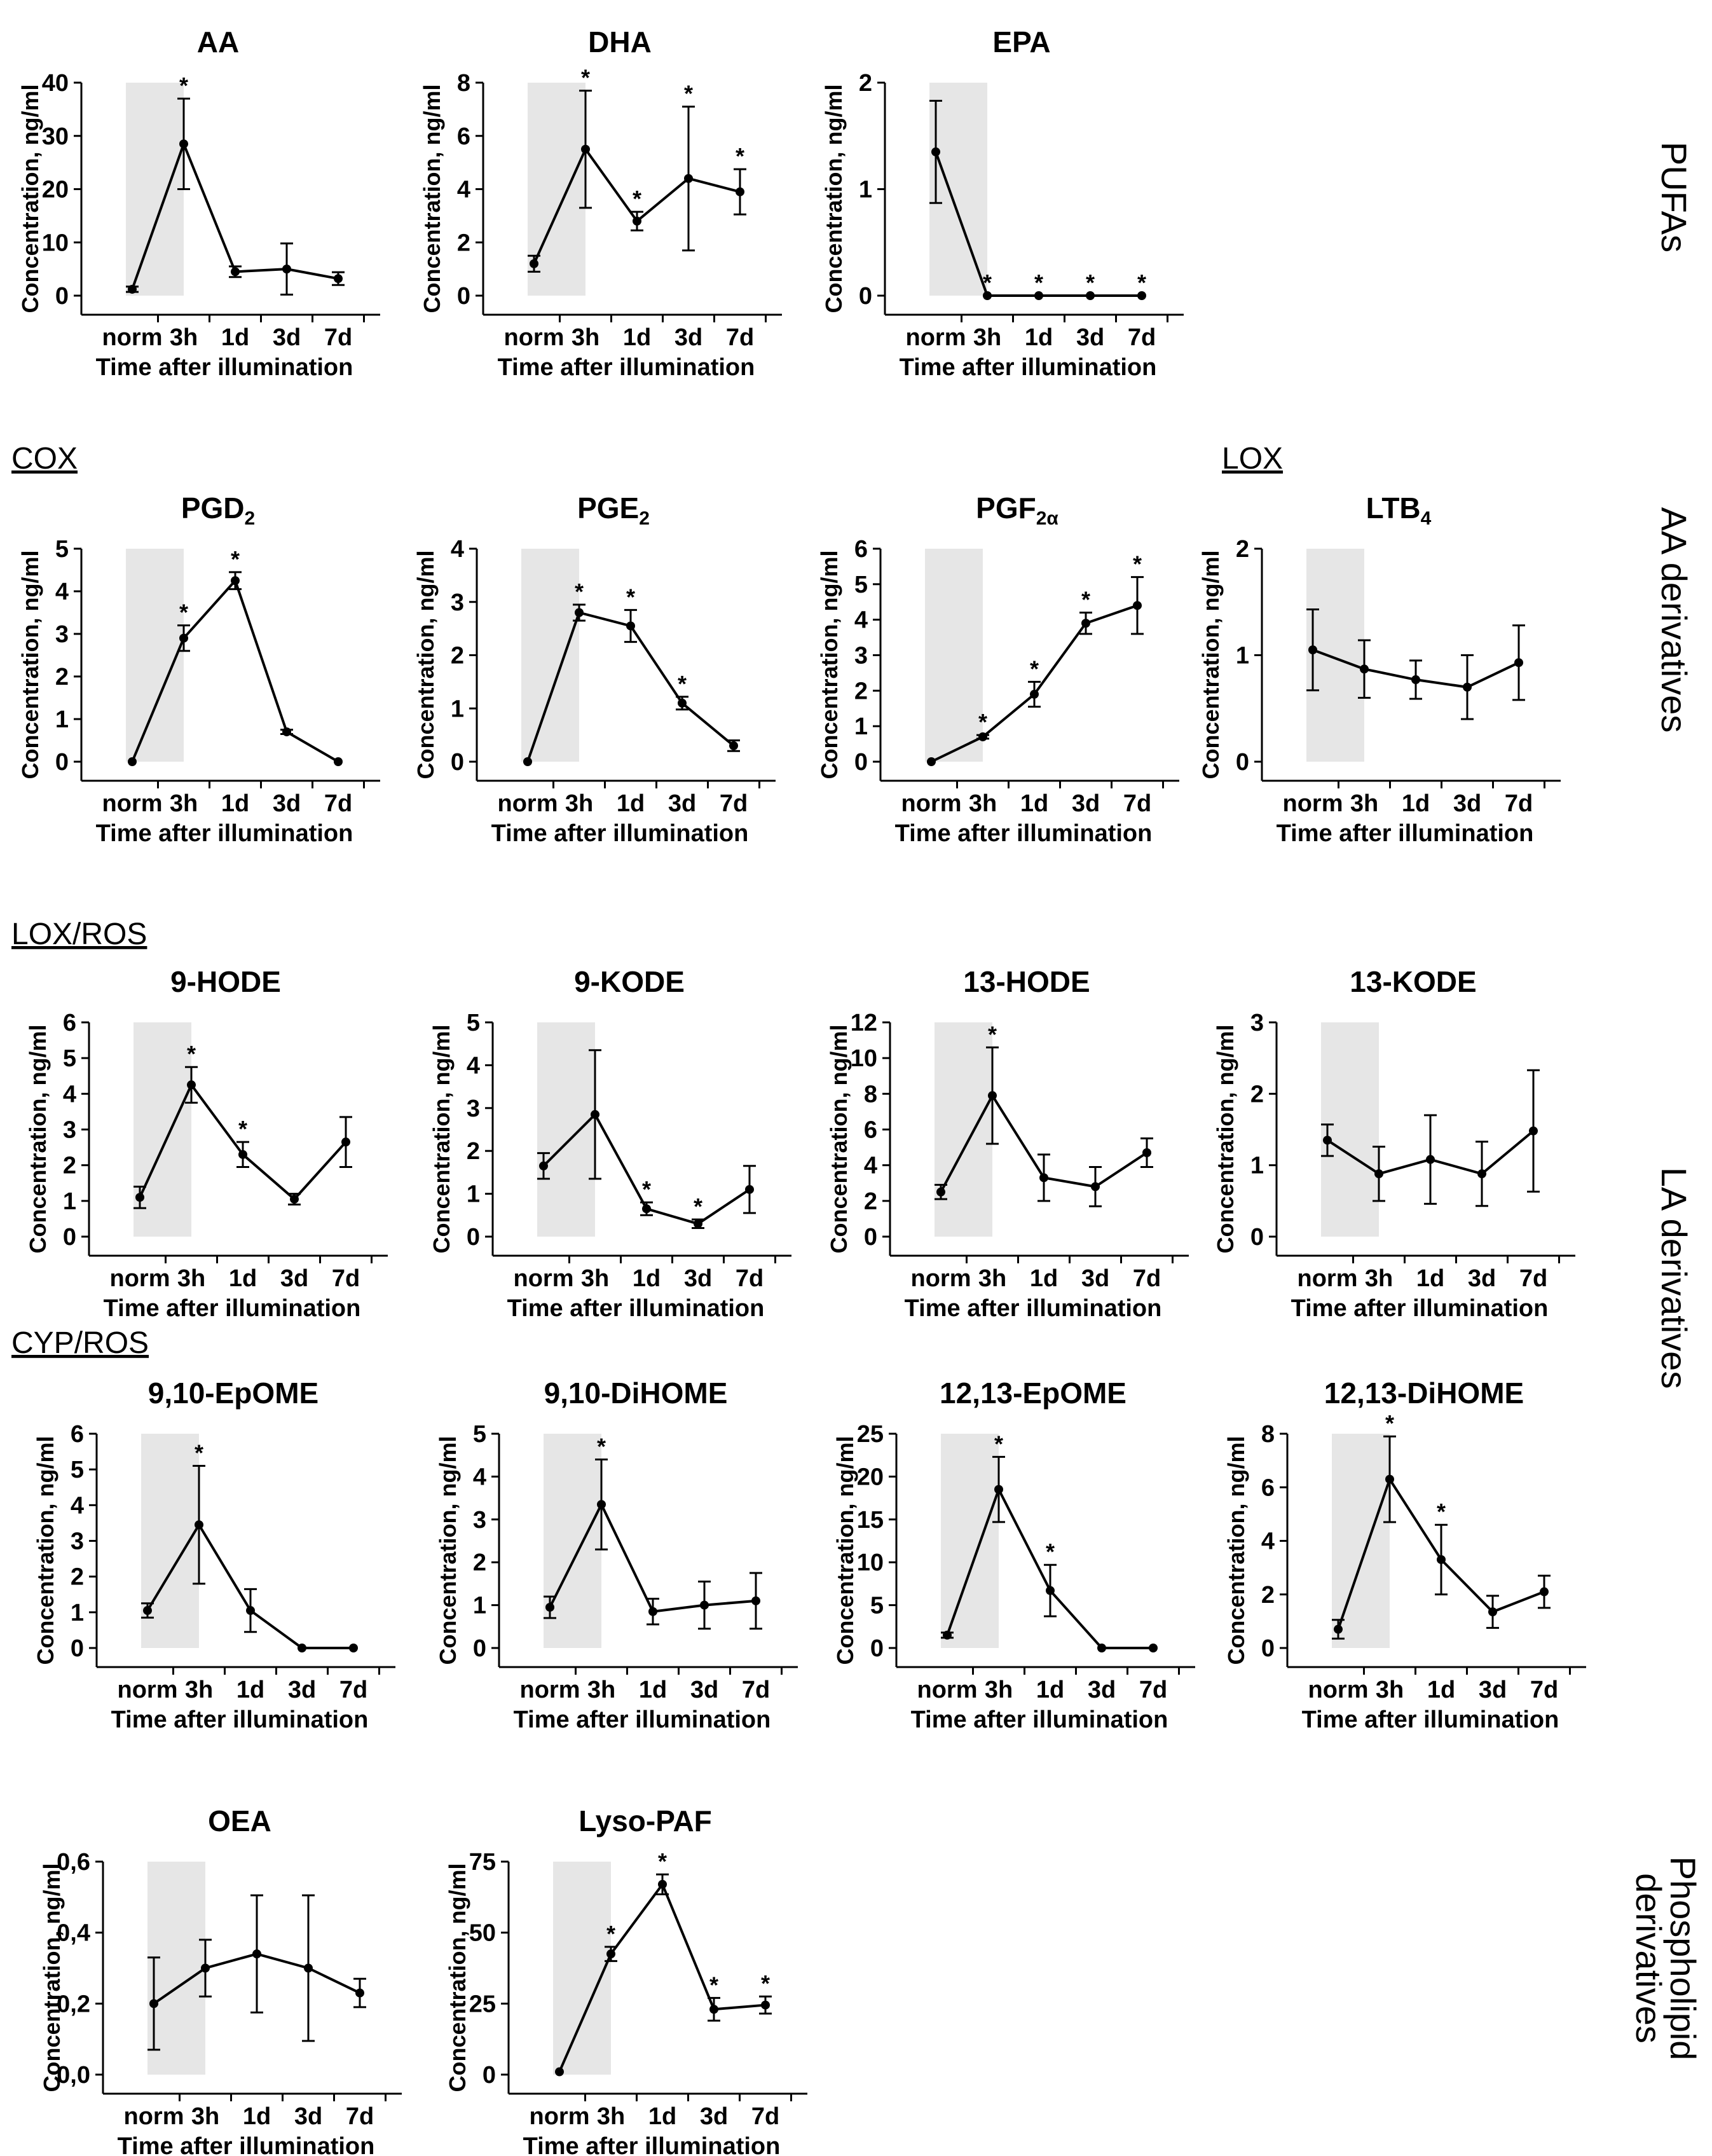  What do you see at coordinates (864, 1023) in the screenshot?
I see `y-tick-label: 12` at bounding box center [864, 1023].